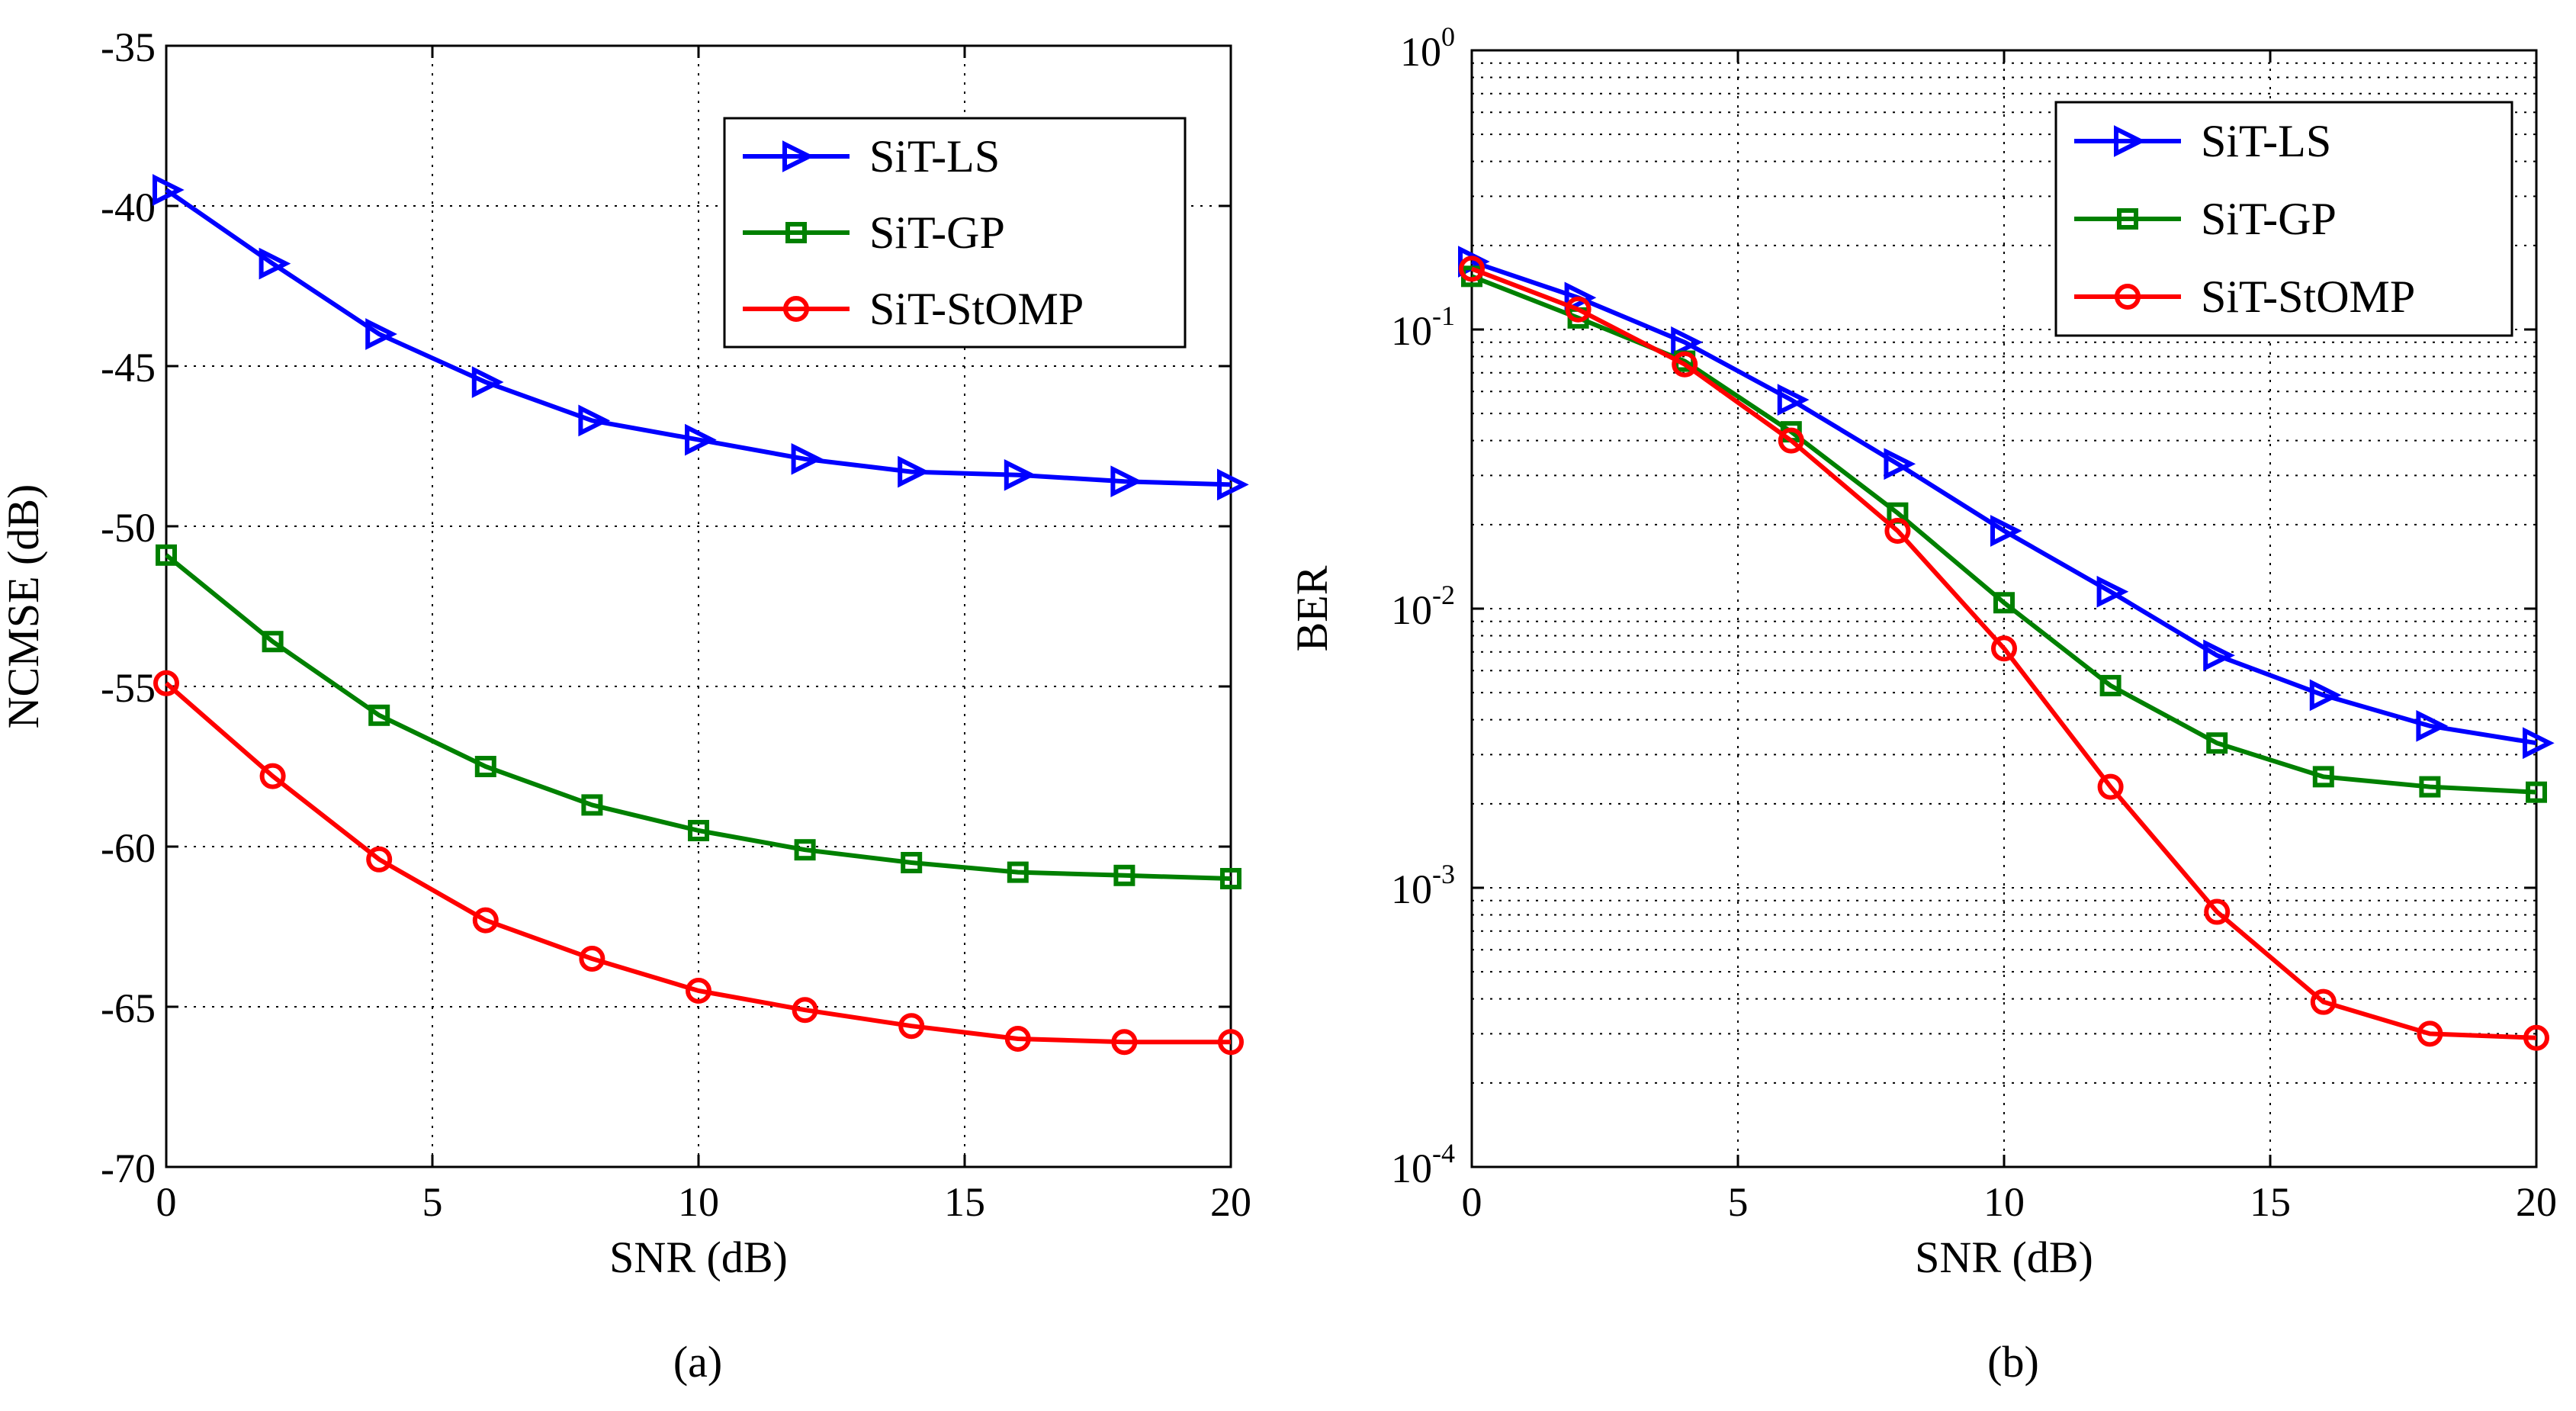 The height and width of the screenshot is (1411, 2576). I want to click on b-legend-item-sit-gp: SiT-GP, so click(2205, 219).